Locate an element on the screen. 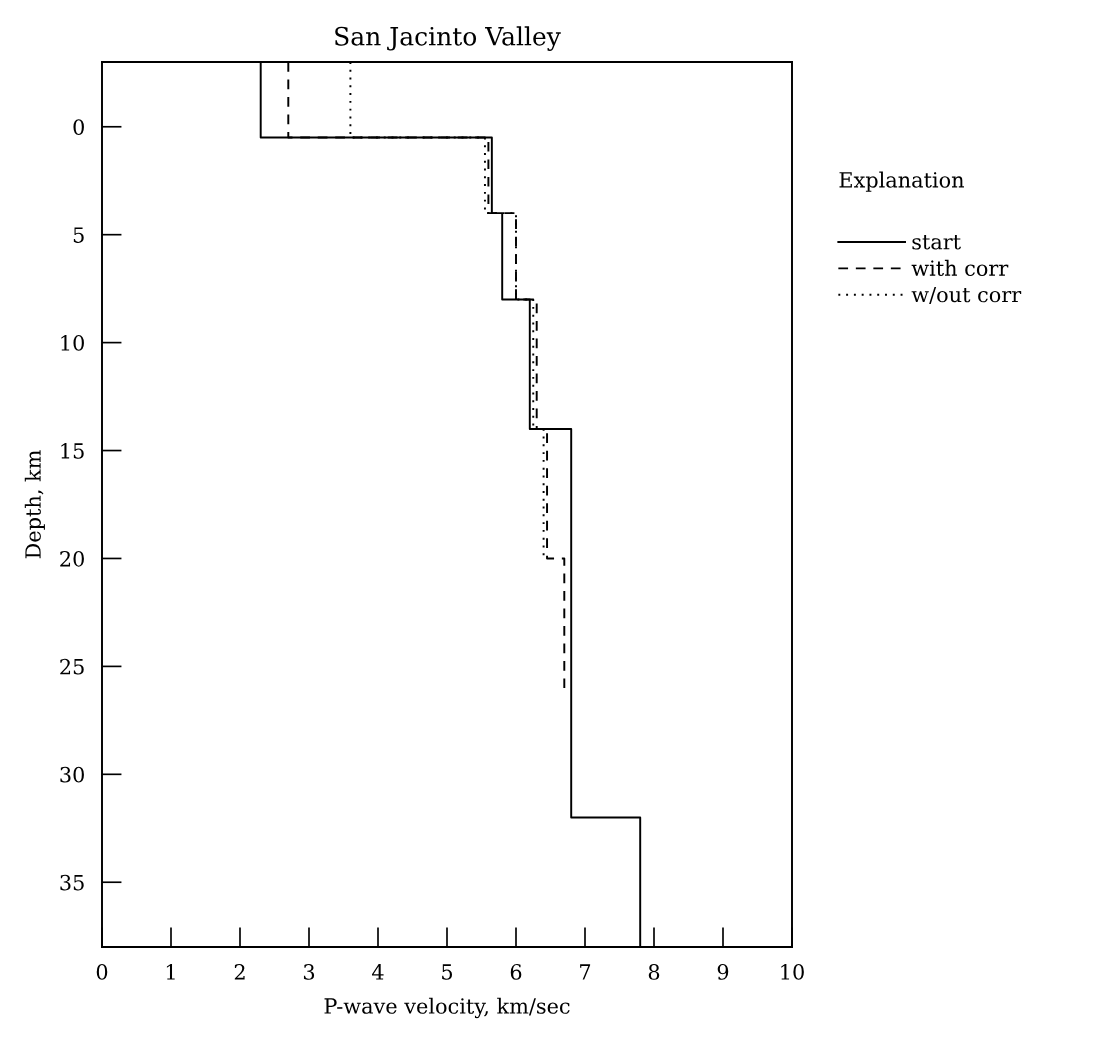 The image size is (1119, 1044). x-tick-label: 6 is located at coordinates (516, 972).